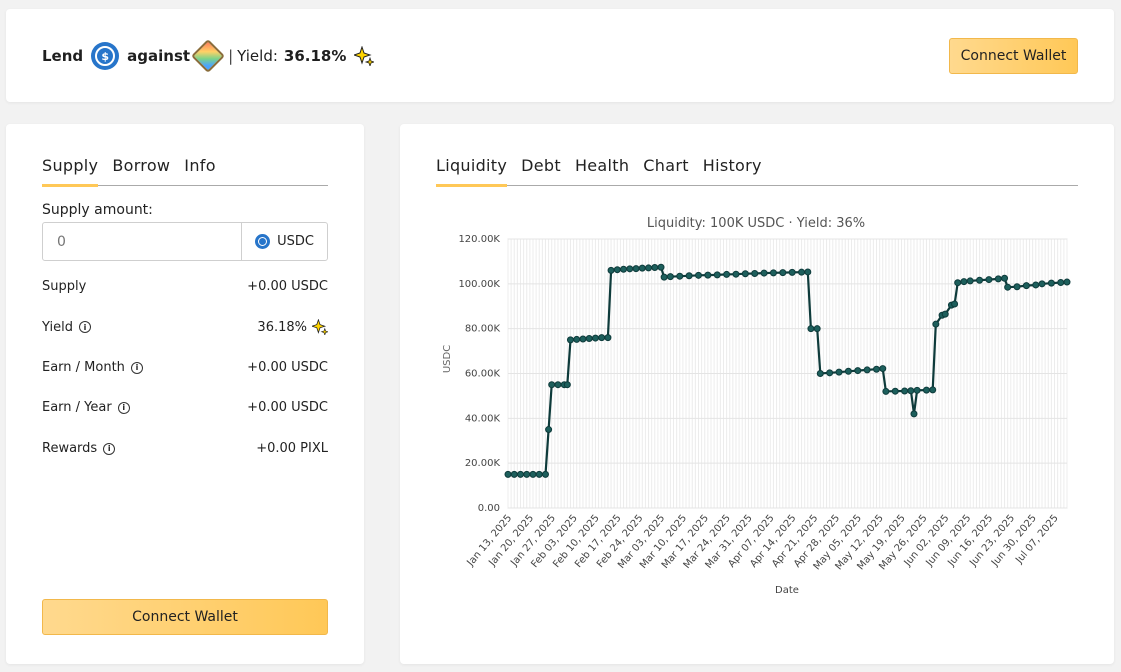 This screenshot has height=672, width=1121. Describe the element at coordinates (479, 284) in the screenshot. I see `y-tick-label: 100.00K` at that location.